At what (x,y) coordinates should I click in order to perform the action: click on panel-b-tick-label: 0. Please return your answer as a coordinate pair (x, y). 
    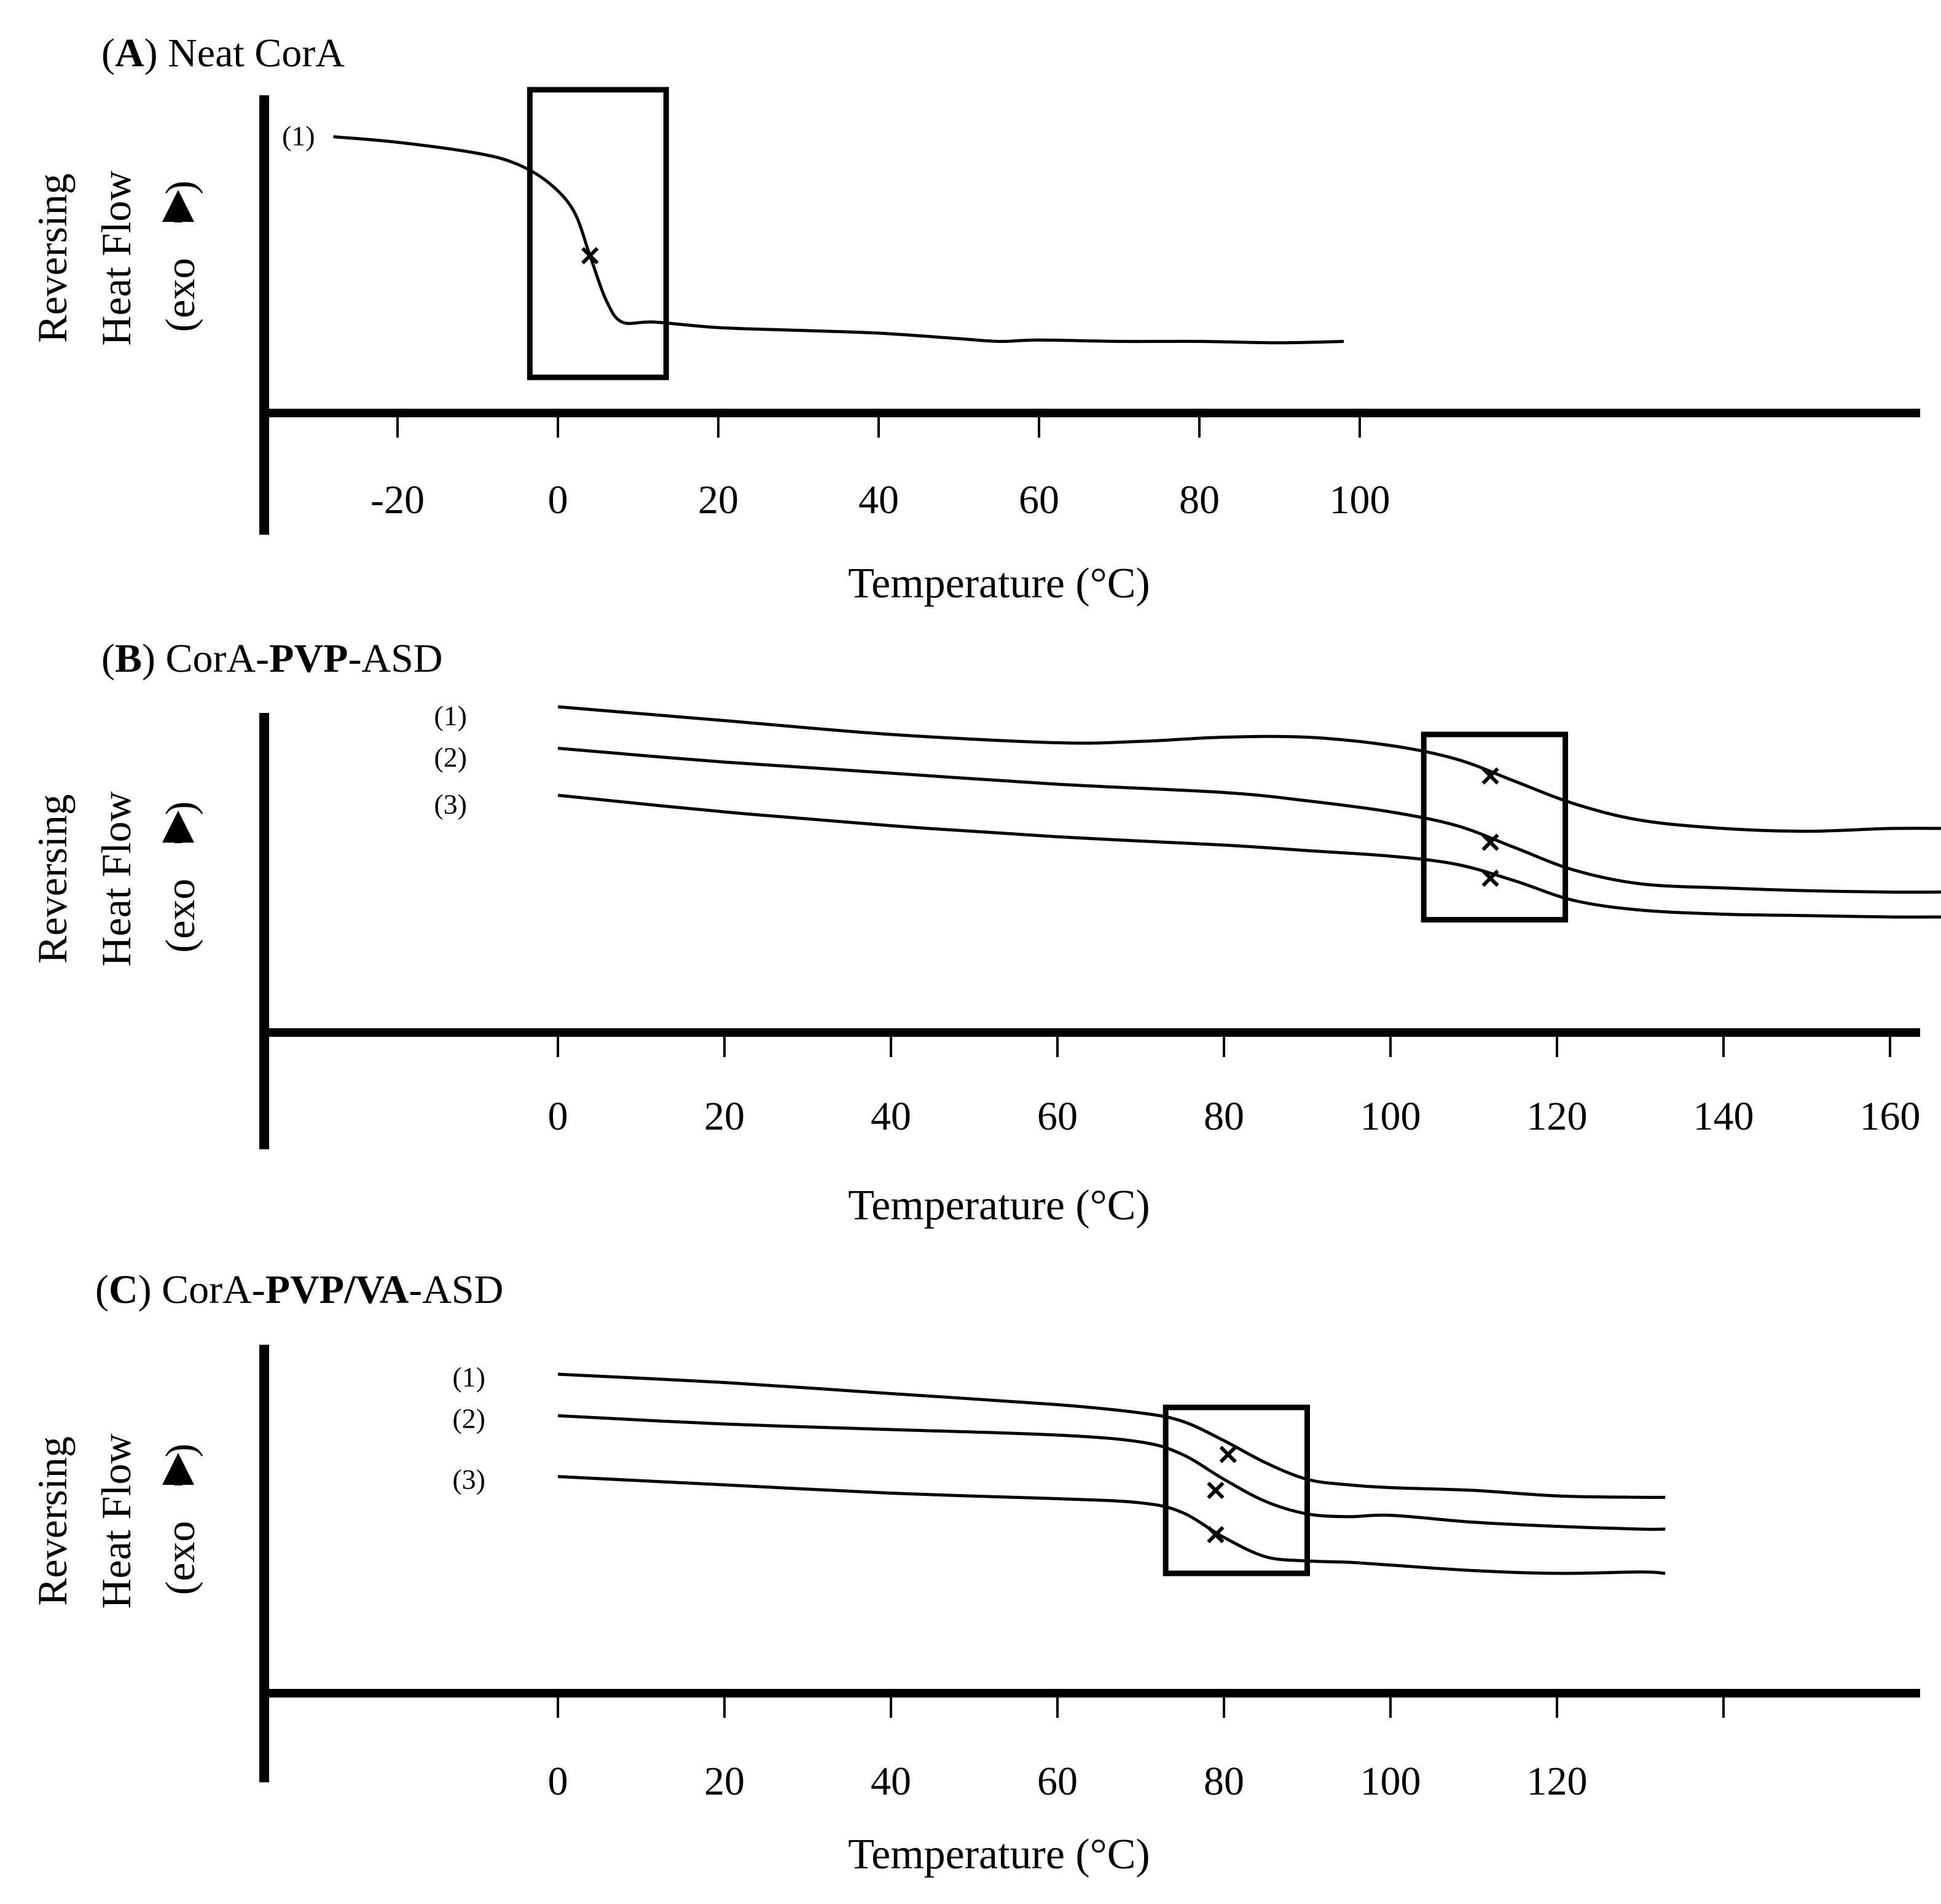
    Looking at the image, I should click on (558, 1116).